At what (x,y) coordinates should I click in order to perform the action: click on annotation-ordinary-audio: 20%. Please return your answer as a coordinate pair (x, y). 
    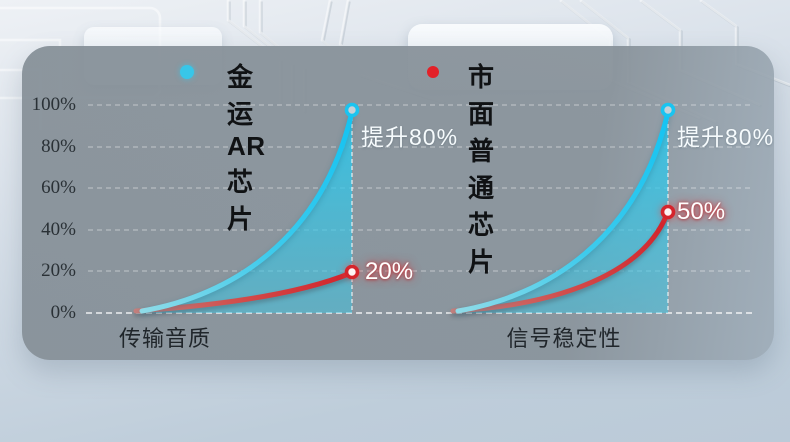
    Looking at the image, I should click on (389, 271).